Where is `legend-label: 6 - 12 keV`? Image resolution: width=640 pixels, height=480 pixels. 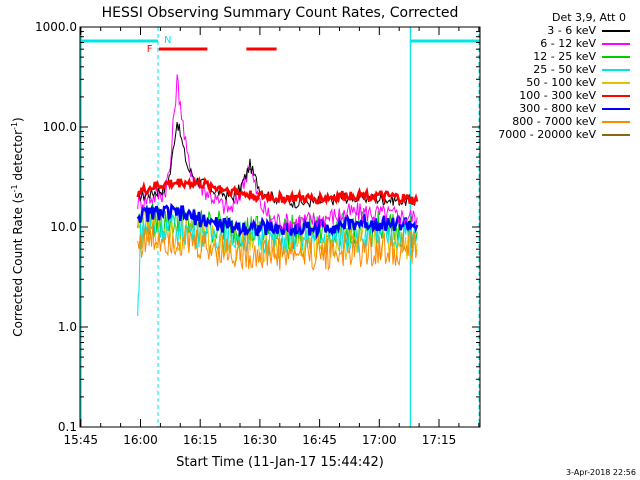
legend-label: 6 - 12 keV is located at coordinates (568, 43).